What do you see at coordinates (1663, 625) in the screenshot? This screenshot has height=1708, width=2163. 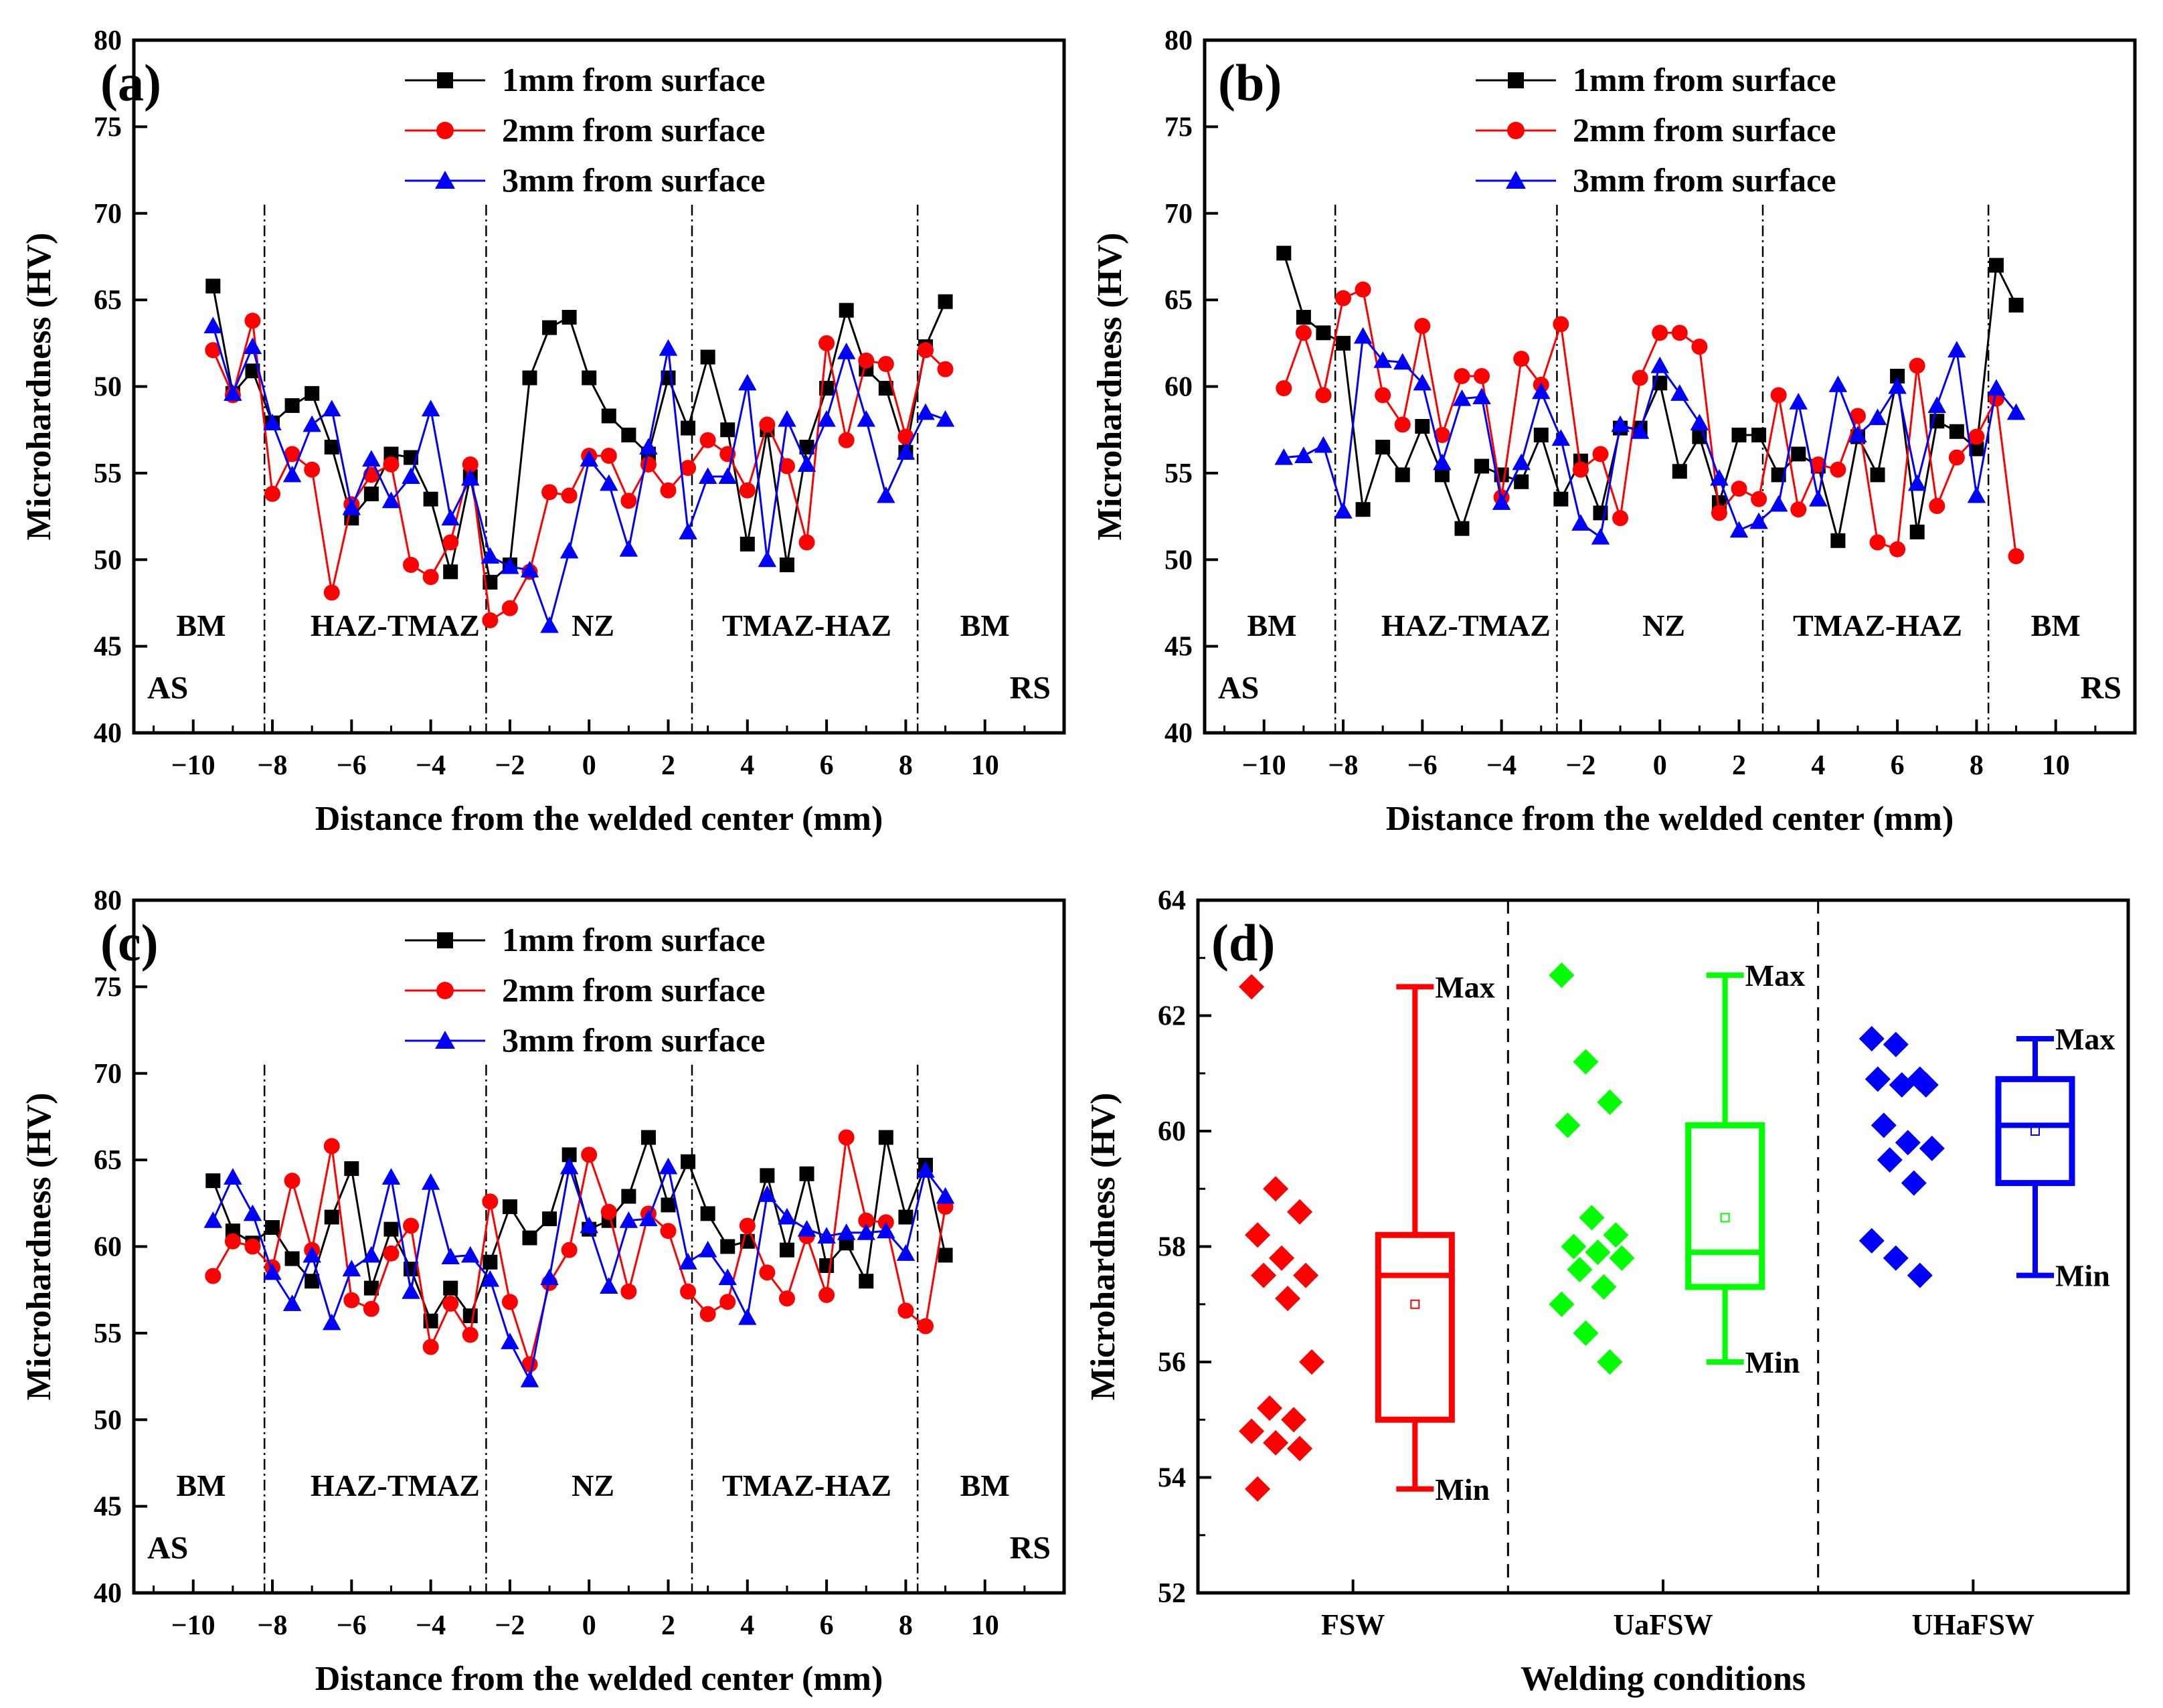 I see `zone-label: NZ` at bounding box center [1663, 625].